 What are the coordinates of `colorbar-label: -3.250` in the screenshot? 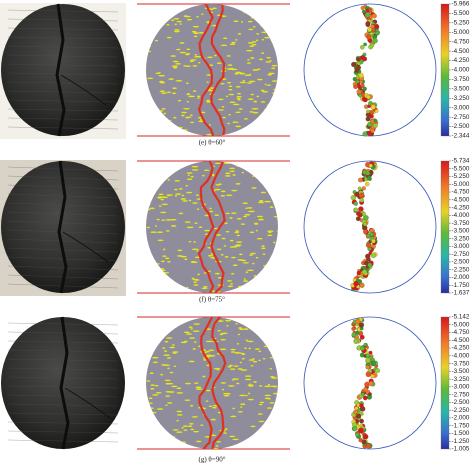 It's located at (461, 238).